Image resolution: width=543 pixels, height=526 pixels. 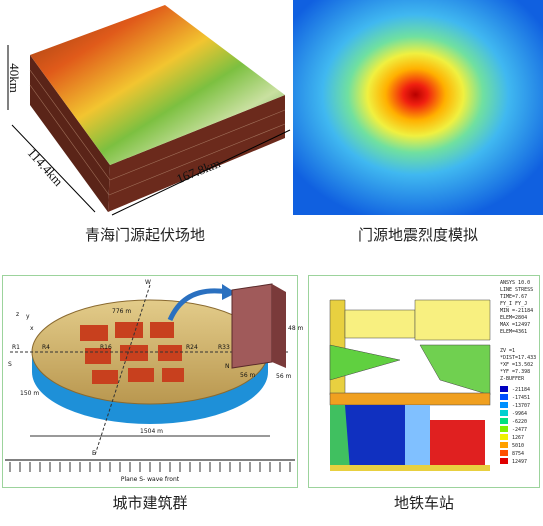 What do you see at coordinates (410, 385) in the screenshot?
I see `stress-diagram` at bounding box center [410, 385].